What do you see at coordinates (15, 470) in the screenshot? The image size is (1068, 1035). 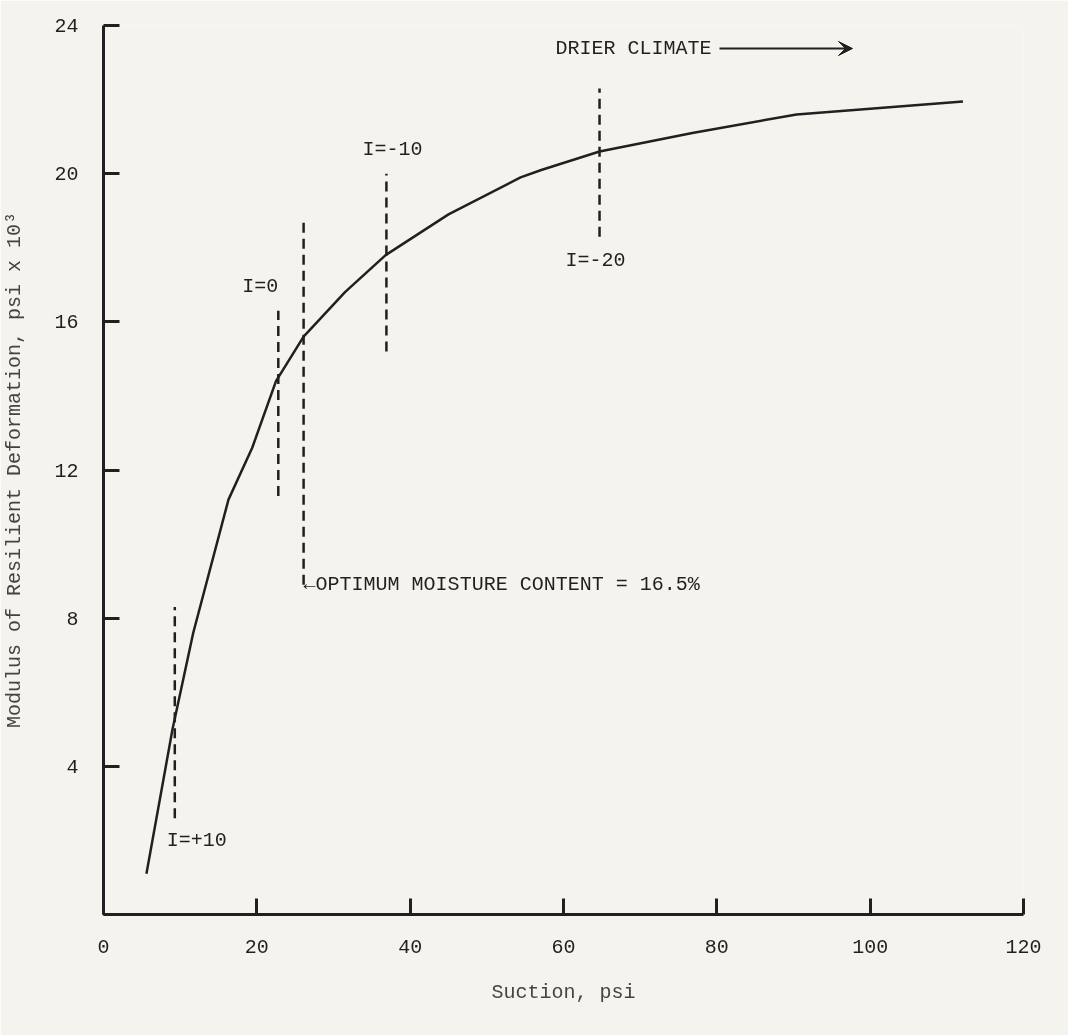 I see `y-axis-title: Modulus of Resilient Deformation, psi x 10³` at bounding box center [15, 470].